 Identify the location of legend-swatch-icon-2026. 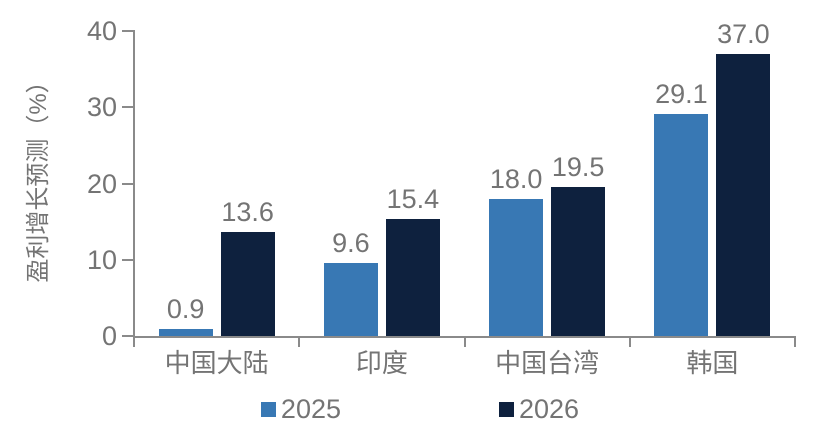
(506, 409).